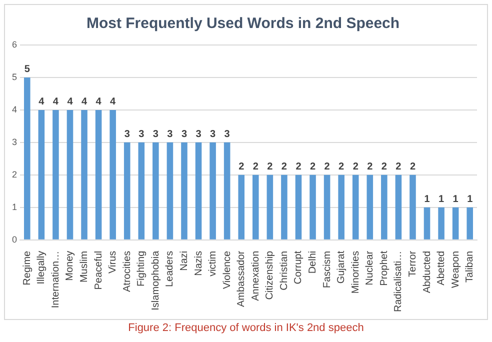 The image size is (492, 342). What do you see at coordinates (412, 263) in the screenshot?
I see `x-tick-label: Terror` at bounding box center [412, 263].